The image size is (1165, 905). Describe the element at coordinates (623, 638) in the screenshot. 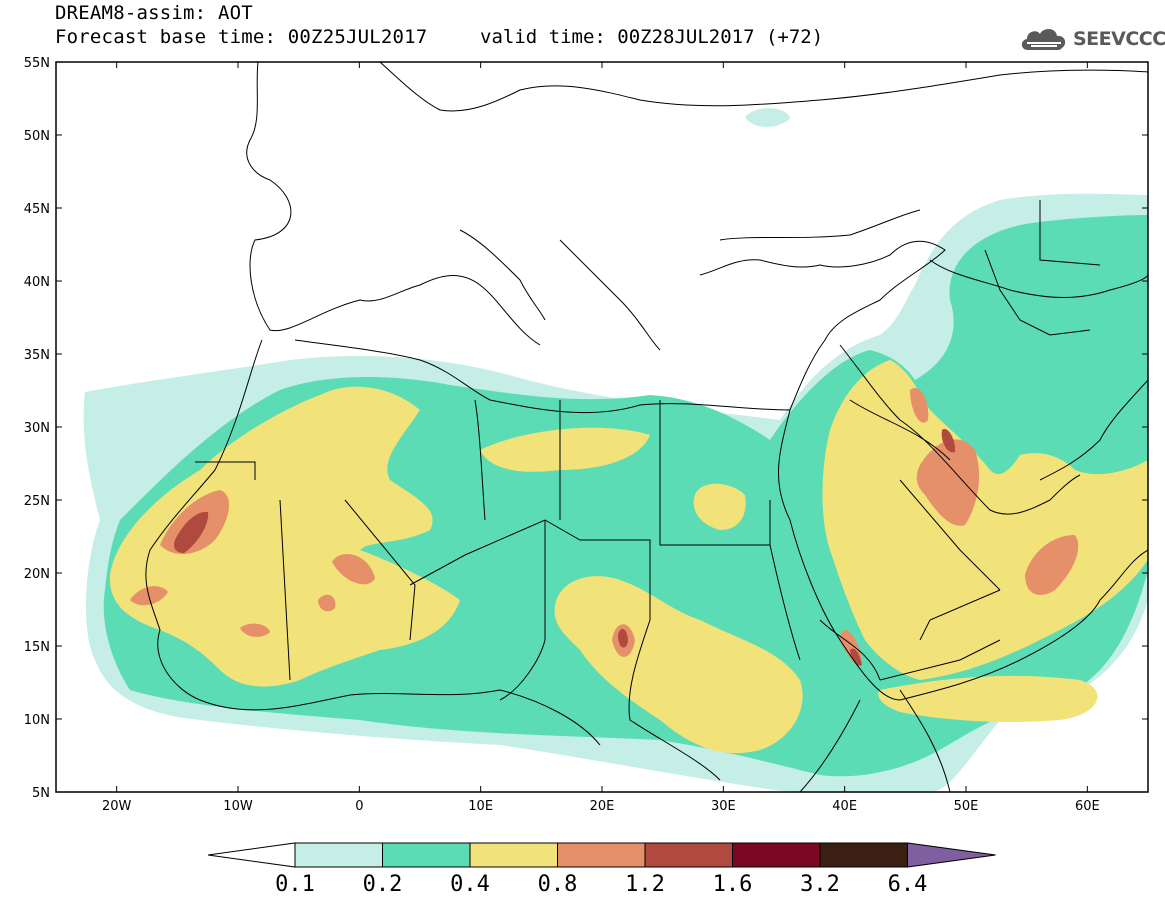

I see `aot-level-1.2-sudan` at that location.